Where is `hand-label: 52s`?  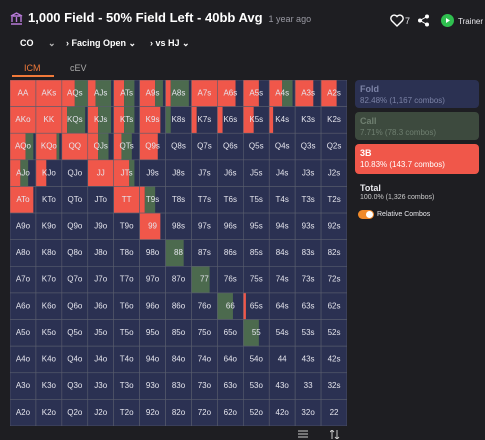
hand-label: 52s is located at coordinates (334, 332).